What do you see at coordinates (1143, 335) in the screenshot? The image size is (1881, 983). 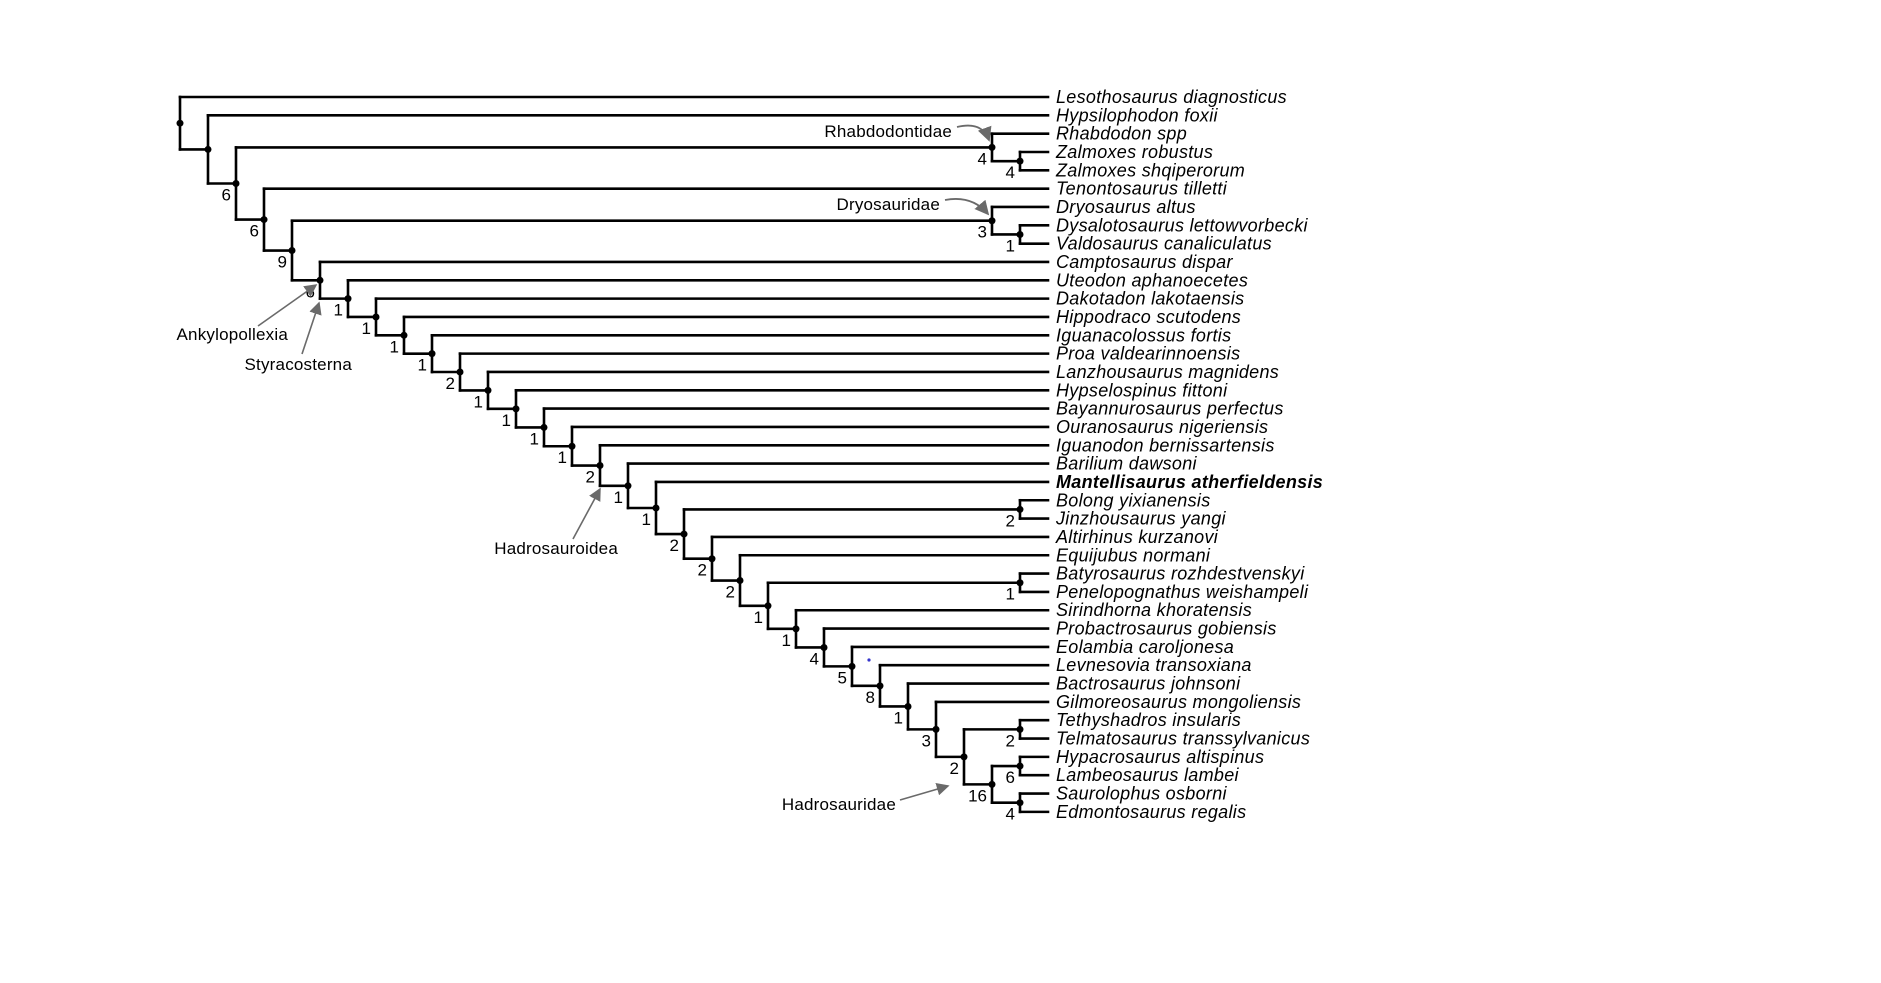 I see `taxon-label: Iguanacolossus fortis` at bounding box center [1143, 335].